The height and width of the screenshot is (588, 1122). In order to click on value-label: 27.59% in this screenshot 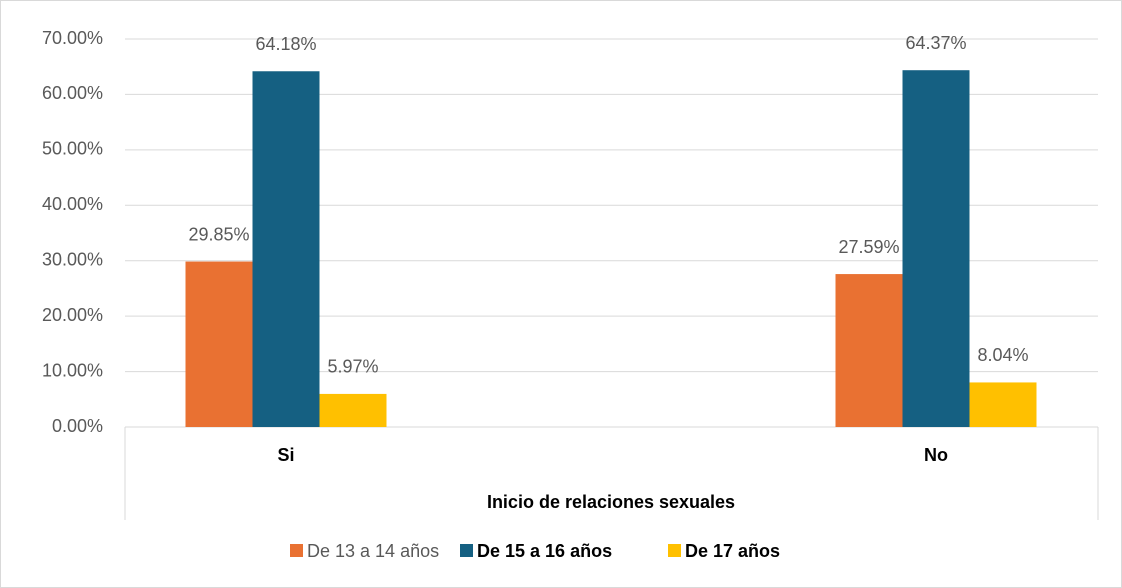, I will do `click(868, 247)`.